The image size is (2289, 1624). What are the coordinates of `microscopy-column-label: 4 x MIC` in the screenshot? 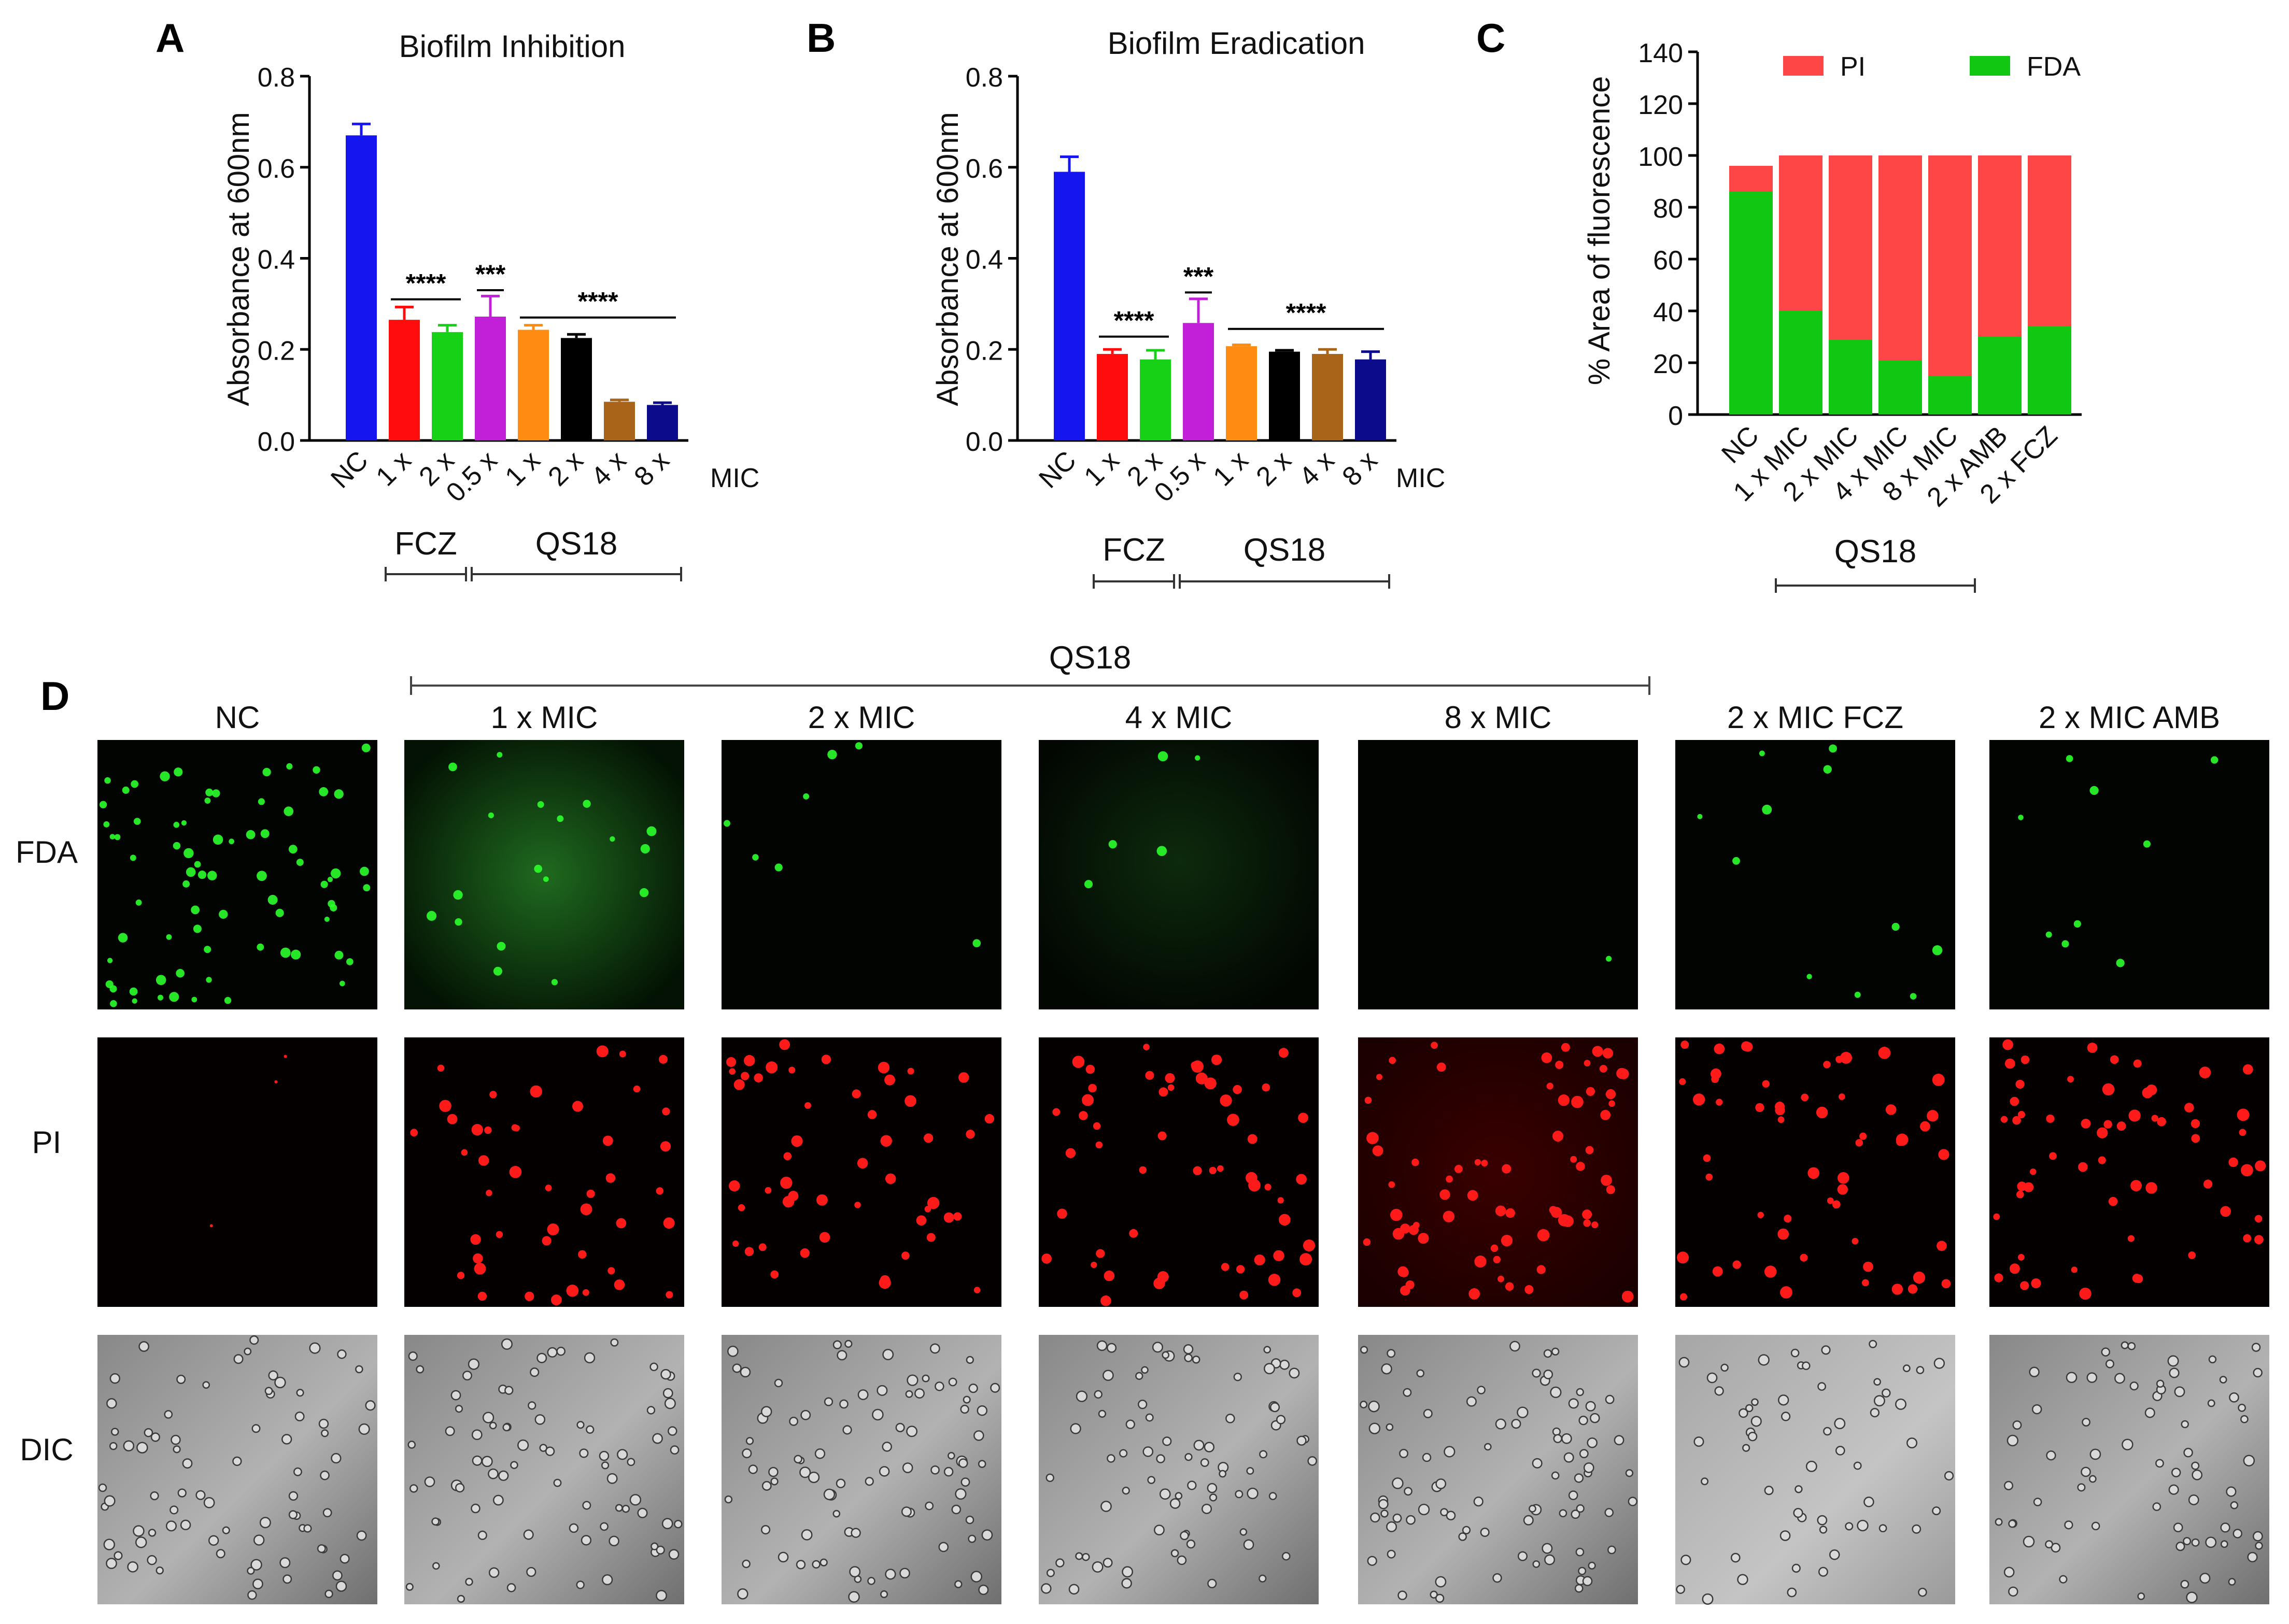 It's located at (1179, 717).